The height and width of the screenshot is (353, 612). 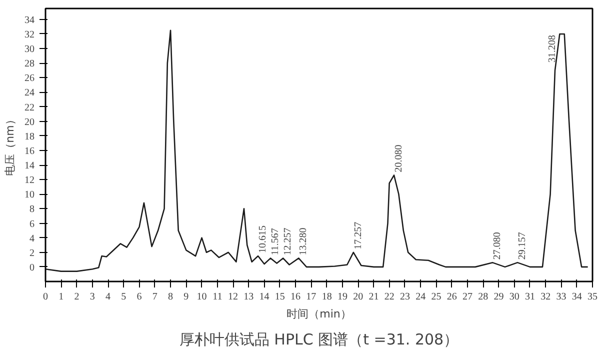 What do you see at coordinates (358, 297) in the screenshot?
I see `x-tick-label: 20` at bounding box center [358, 297].